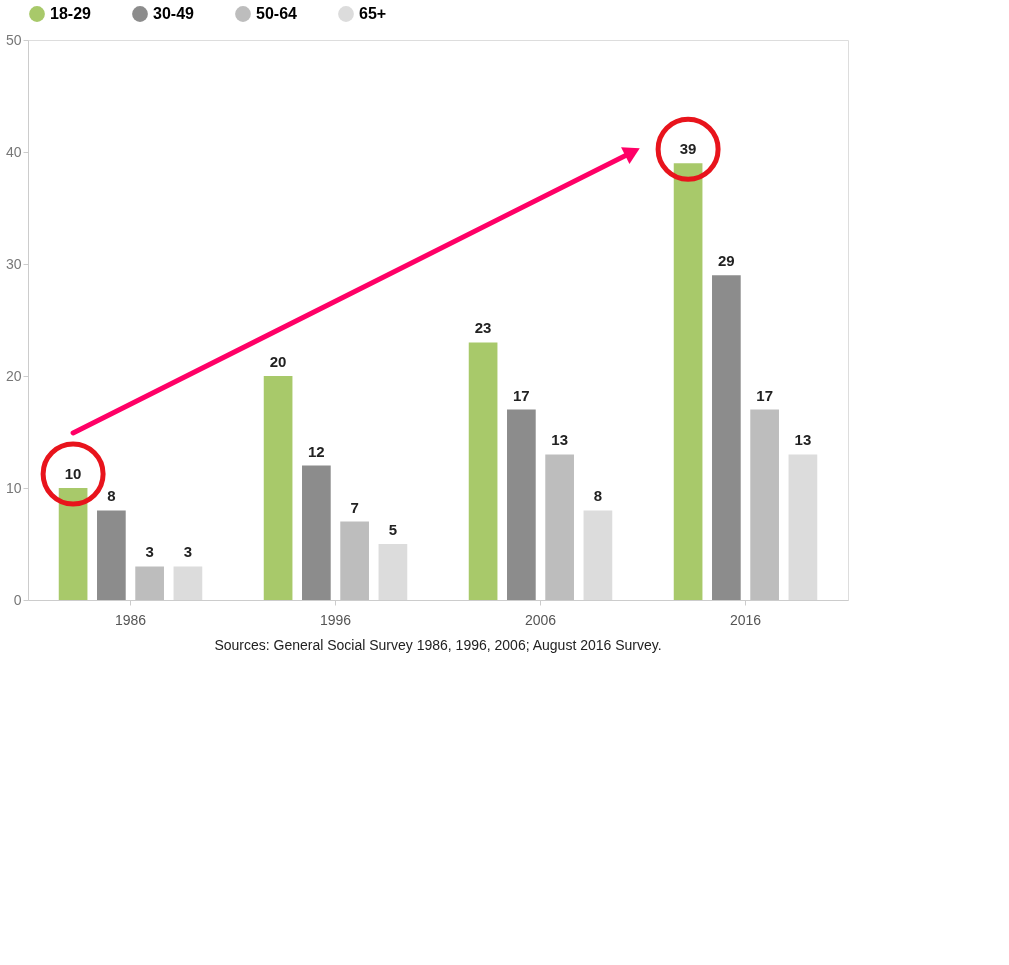 The image size is (1009, 965). I want to click on x-tick-label: 2016, so click(745, 619).